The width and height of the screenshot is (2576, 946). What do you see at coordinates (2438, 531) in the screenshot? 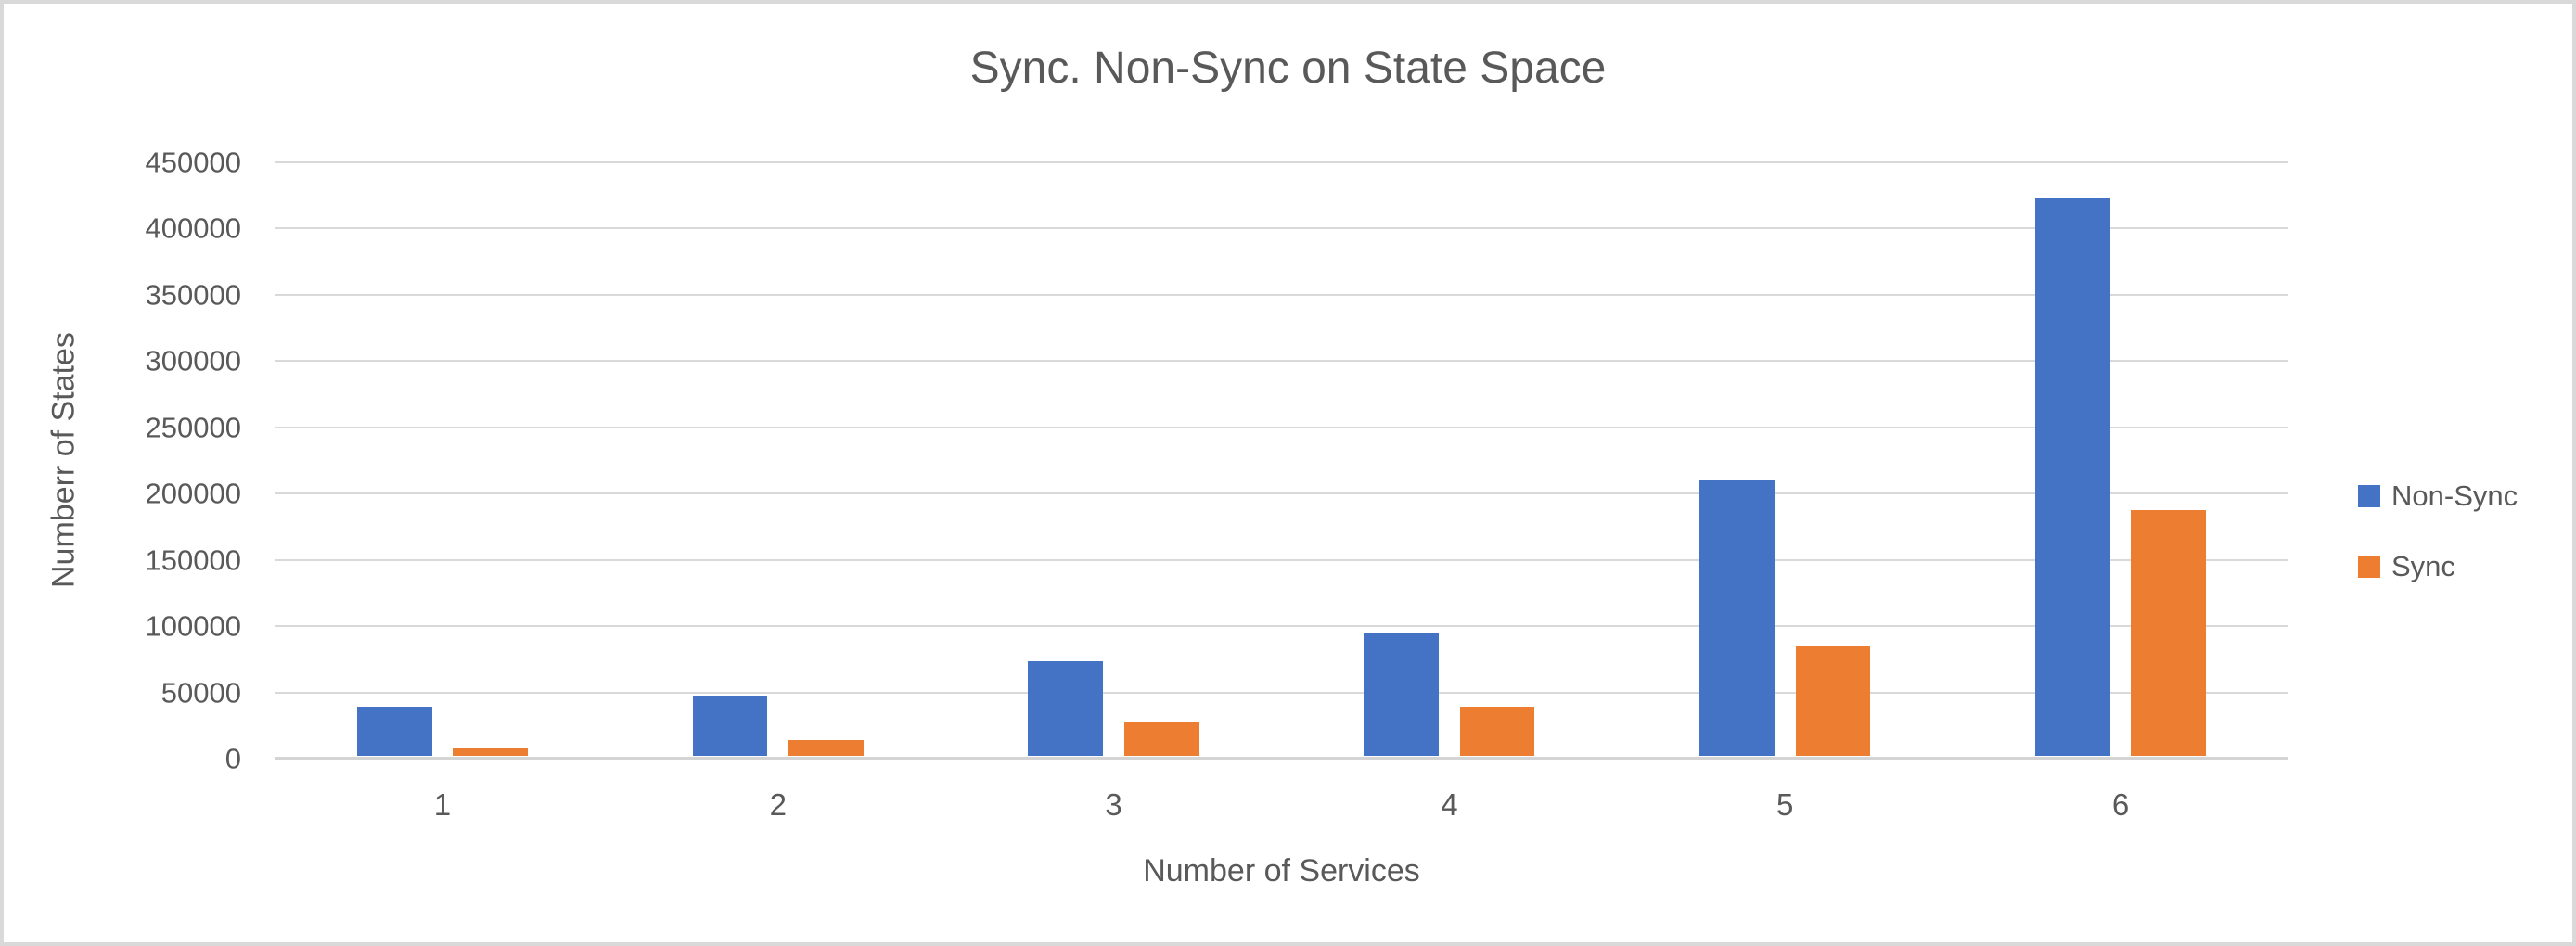
I see `legend: Non-Sync Sync` at bounding box center [2438, 531].